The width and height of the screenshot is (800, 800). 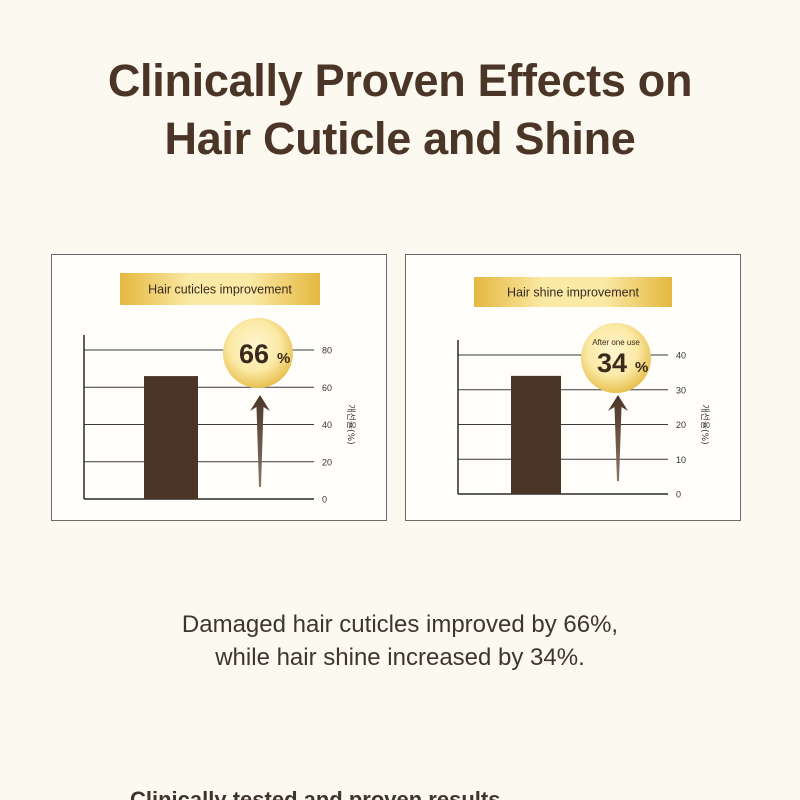 I want to click on y-tick-label: 80, so click(x=327, y=351).